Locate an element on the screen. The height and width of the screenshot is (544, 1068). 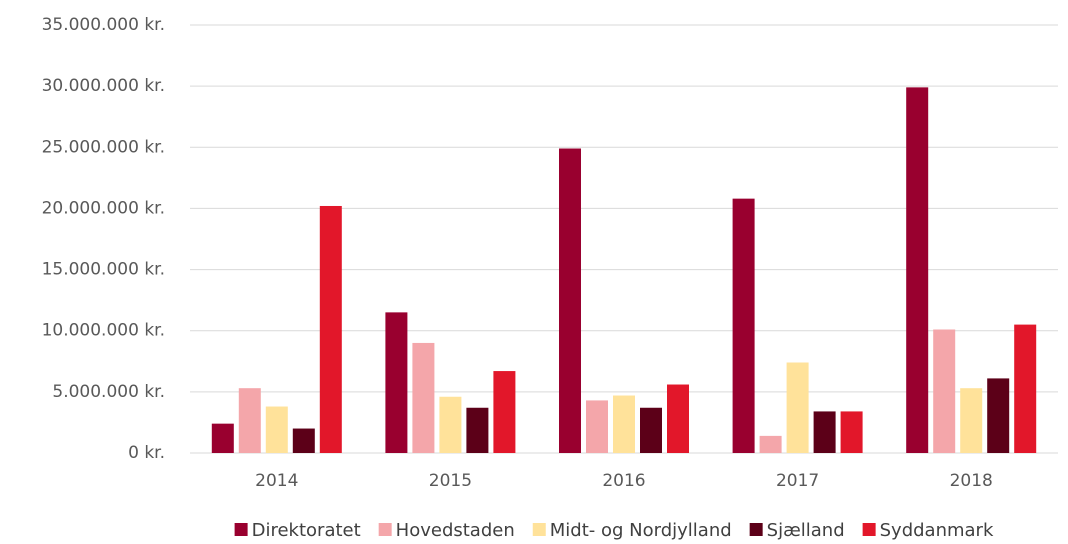
legend-label: Syddanmark is located at coordinates (937, 530).